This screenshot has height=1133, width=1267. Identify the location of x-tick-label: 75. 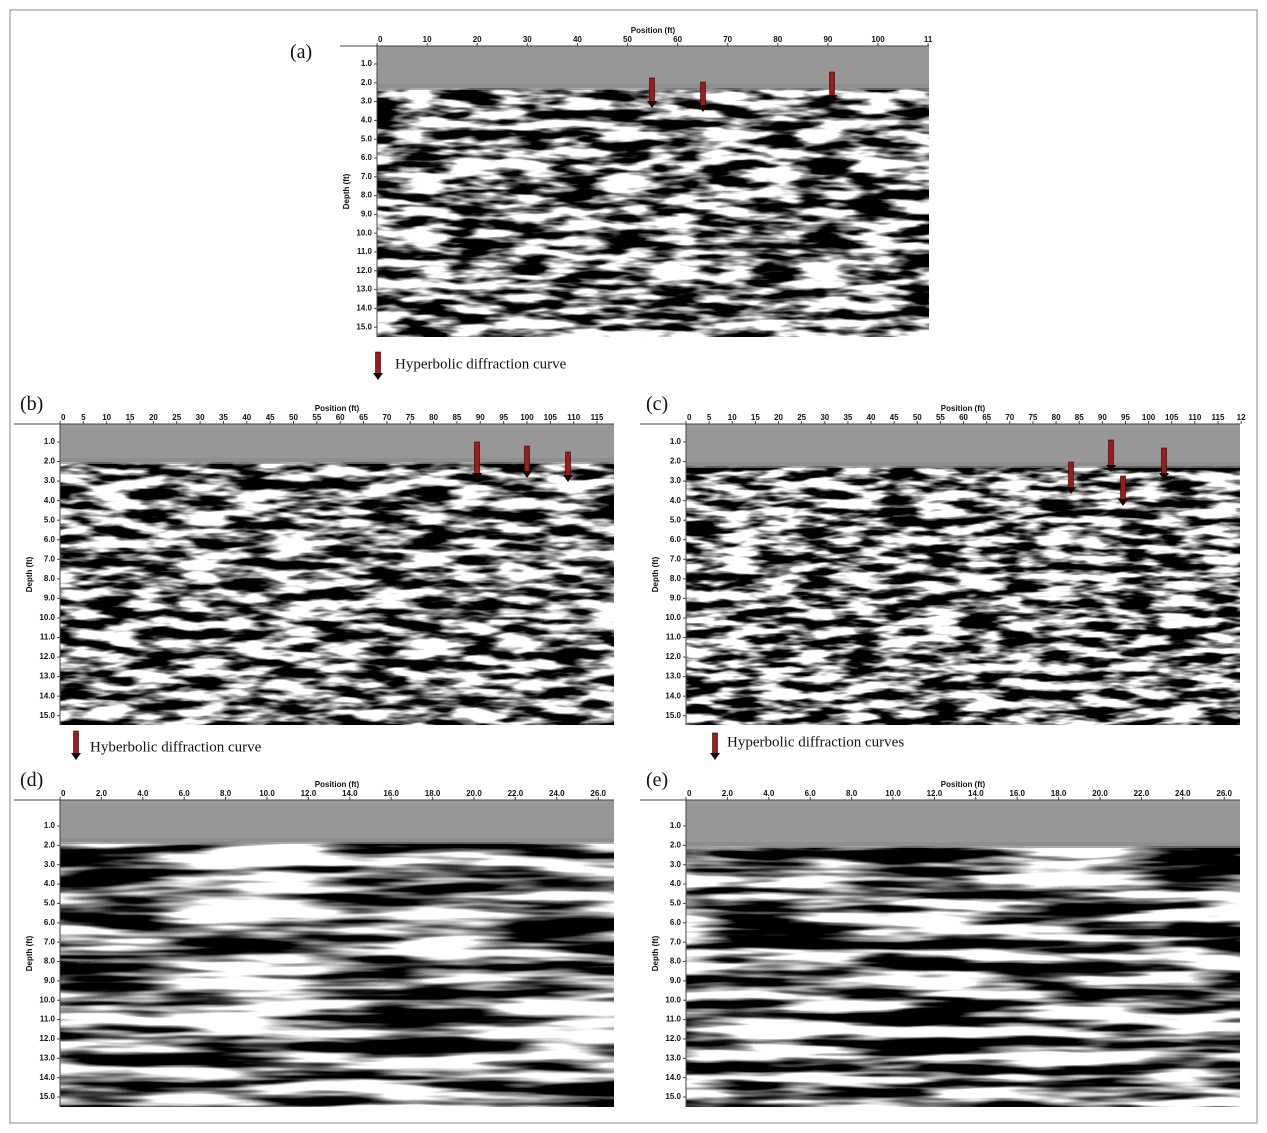
(1032, 417).